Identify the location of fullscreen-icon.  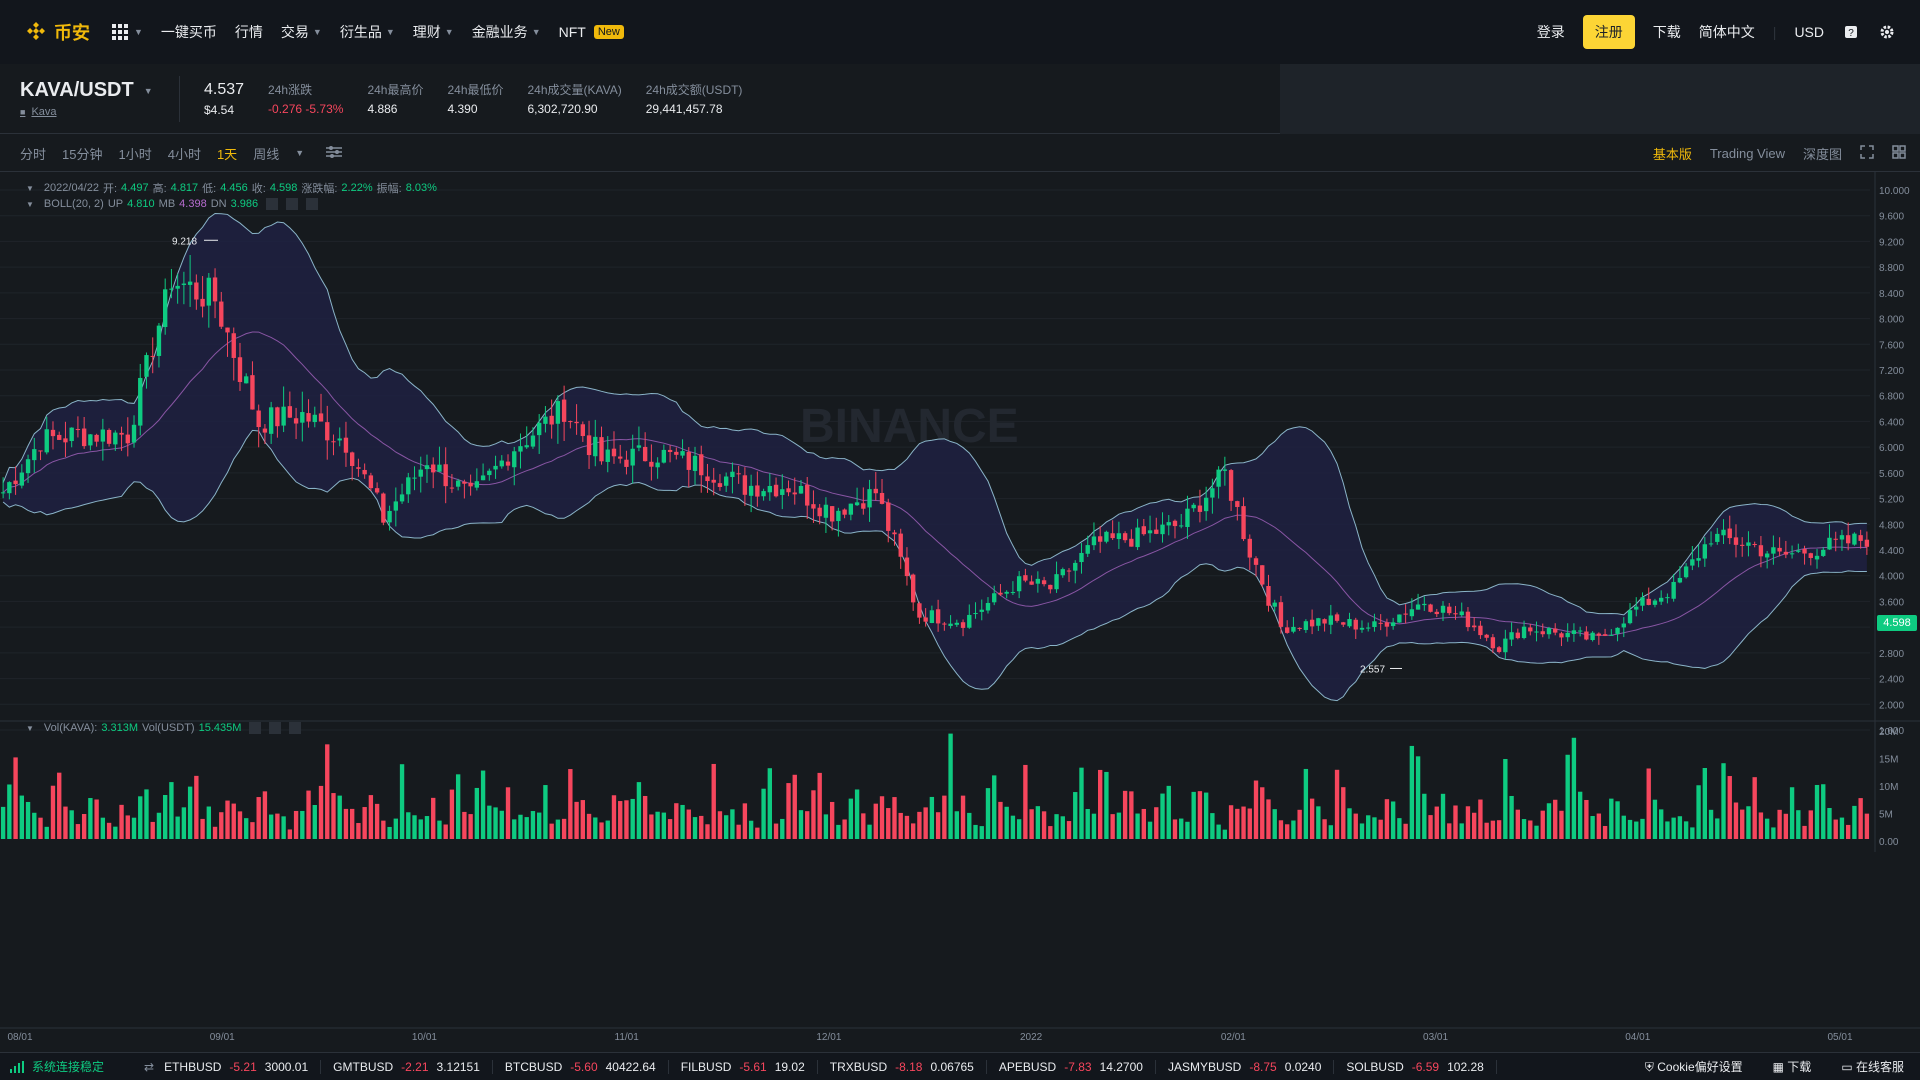
(1867, 153).